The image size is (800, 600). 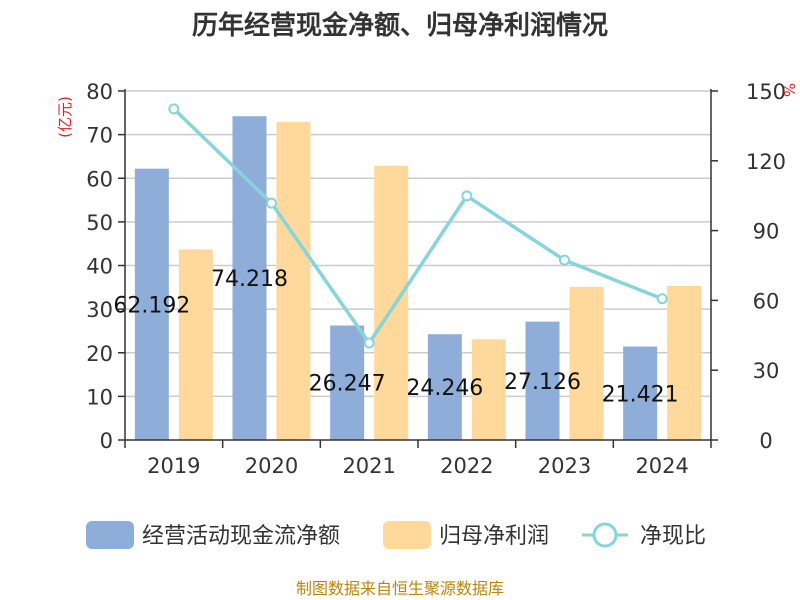 What do you see at coordinates (99, 92) in the screenshot?
I see `left-tick-label: 80` at bounding box center [99, 92].